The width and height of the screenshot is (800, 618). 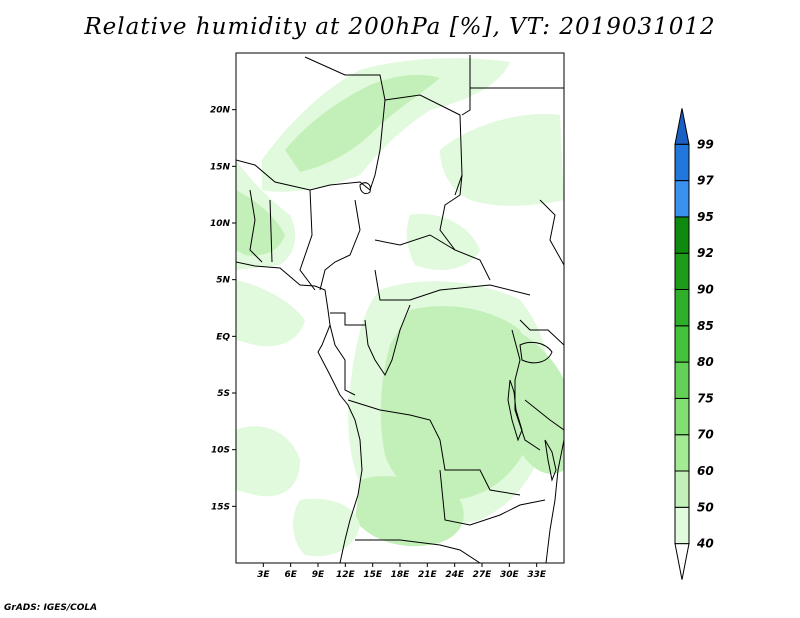 I want to click on lon-tick-label: 27E, so click(x=483, y=575).